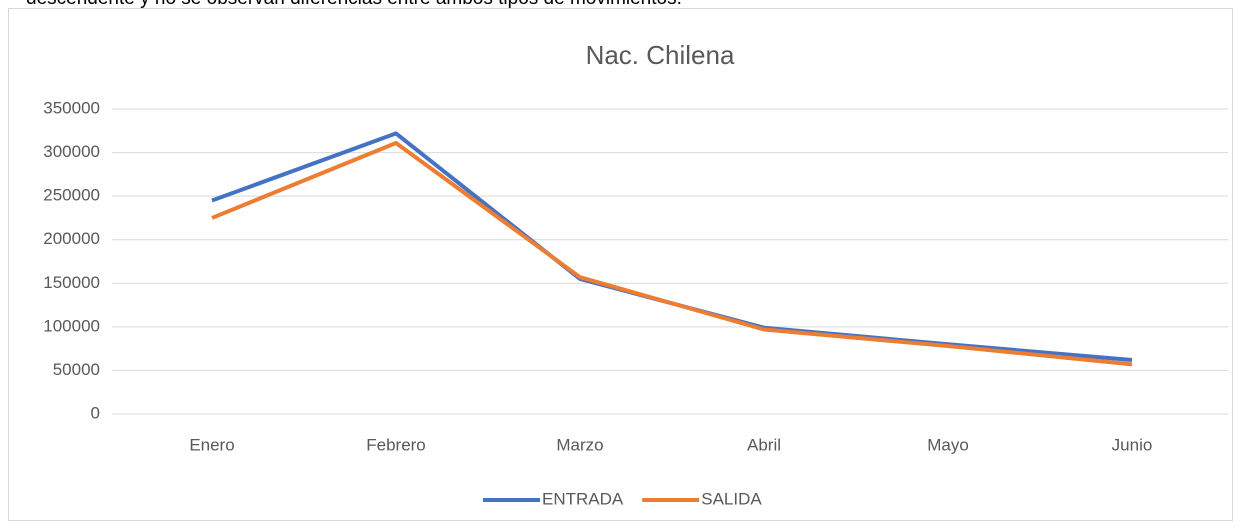  I want to click on y-tick-label: 50000, so click(76, 369).